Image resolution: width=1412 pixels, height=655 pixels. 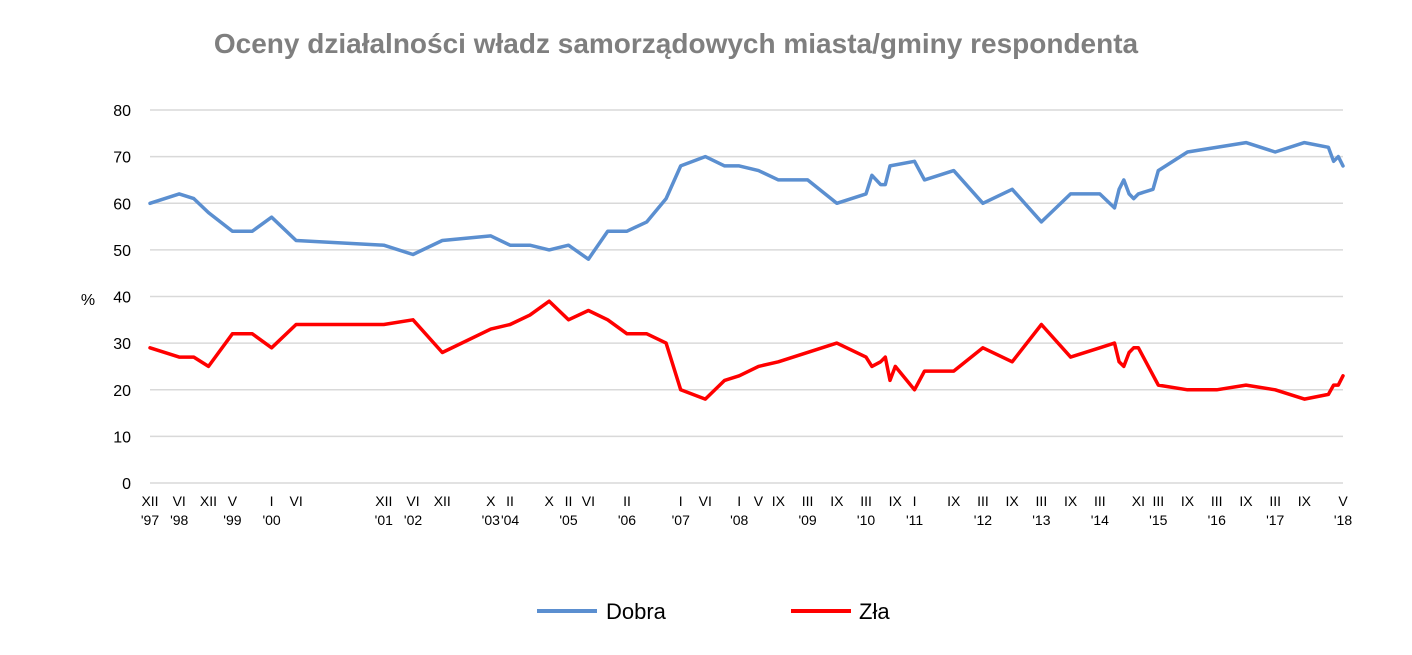 I want to click on x-tick-year-label: '15, so click(x=1158, y=520).